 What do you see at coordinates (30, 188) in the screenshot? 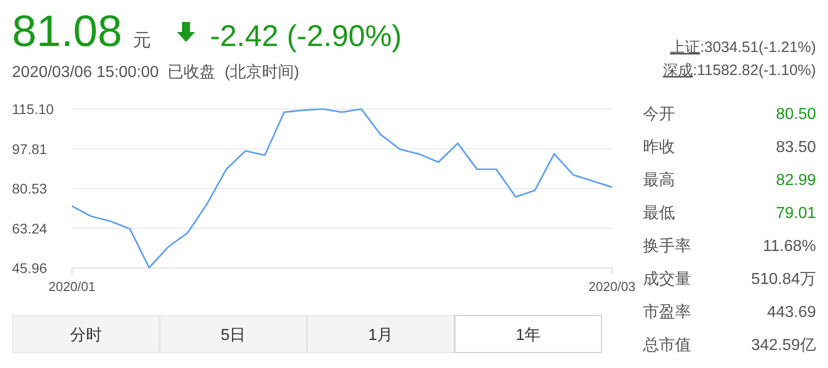
I see `y-tick-label: 80.53` at bounding box center [30, 188].